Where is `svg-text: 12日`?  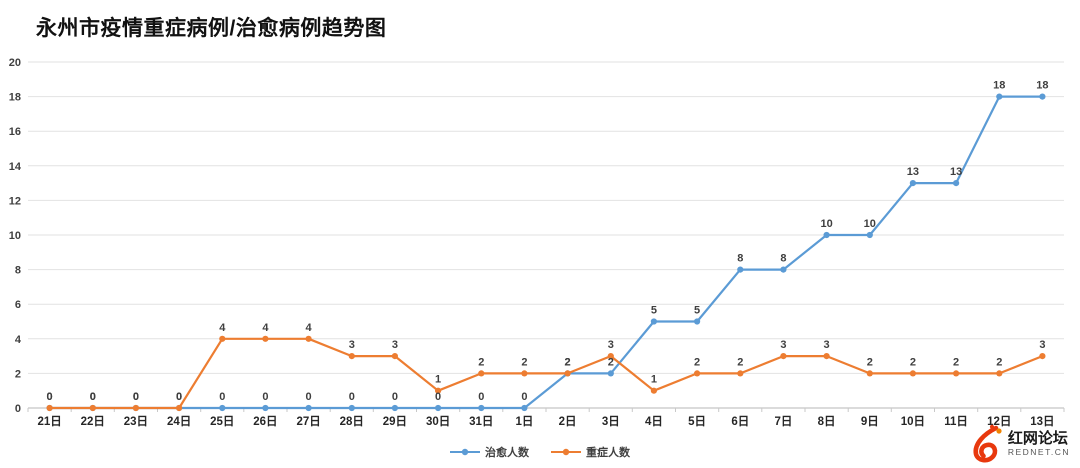
svg-text: 12日 is located at coordinates (999, 421).